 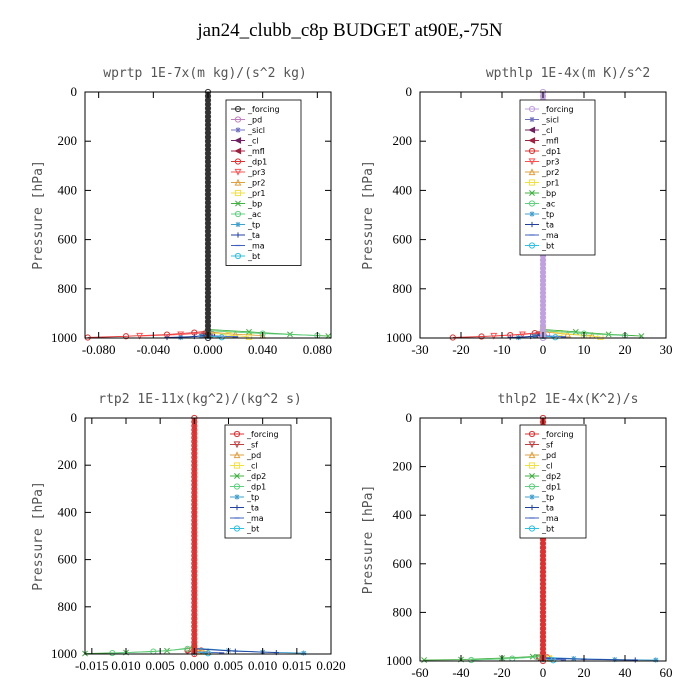 I want to click on legend-label: _tp, so click(x=547, y=497).